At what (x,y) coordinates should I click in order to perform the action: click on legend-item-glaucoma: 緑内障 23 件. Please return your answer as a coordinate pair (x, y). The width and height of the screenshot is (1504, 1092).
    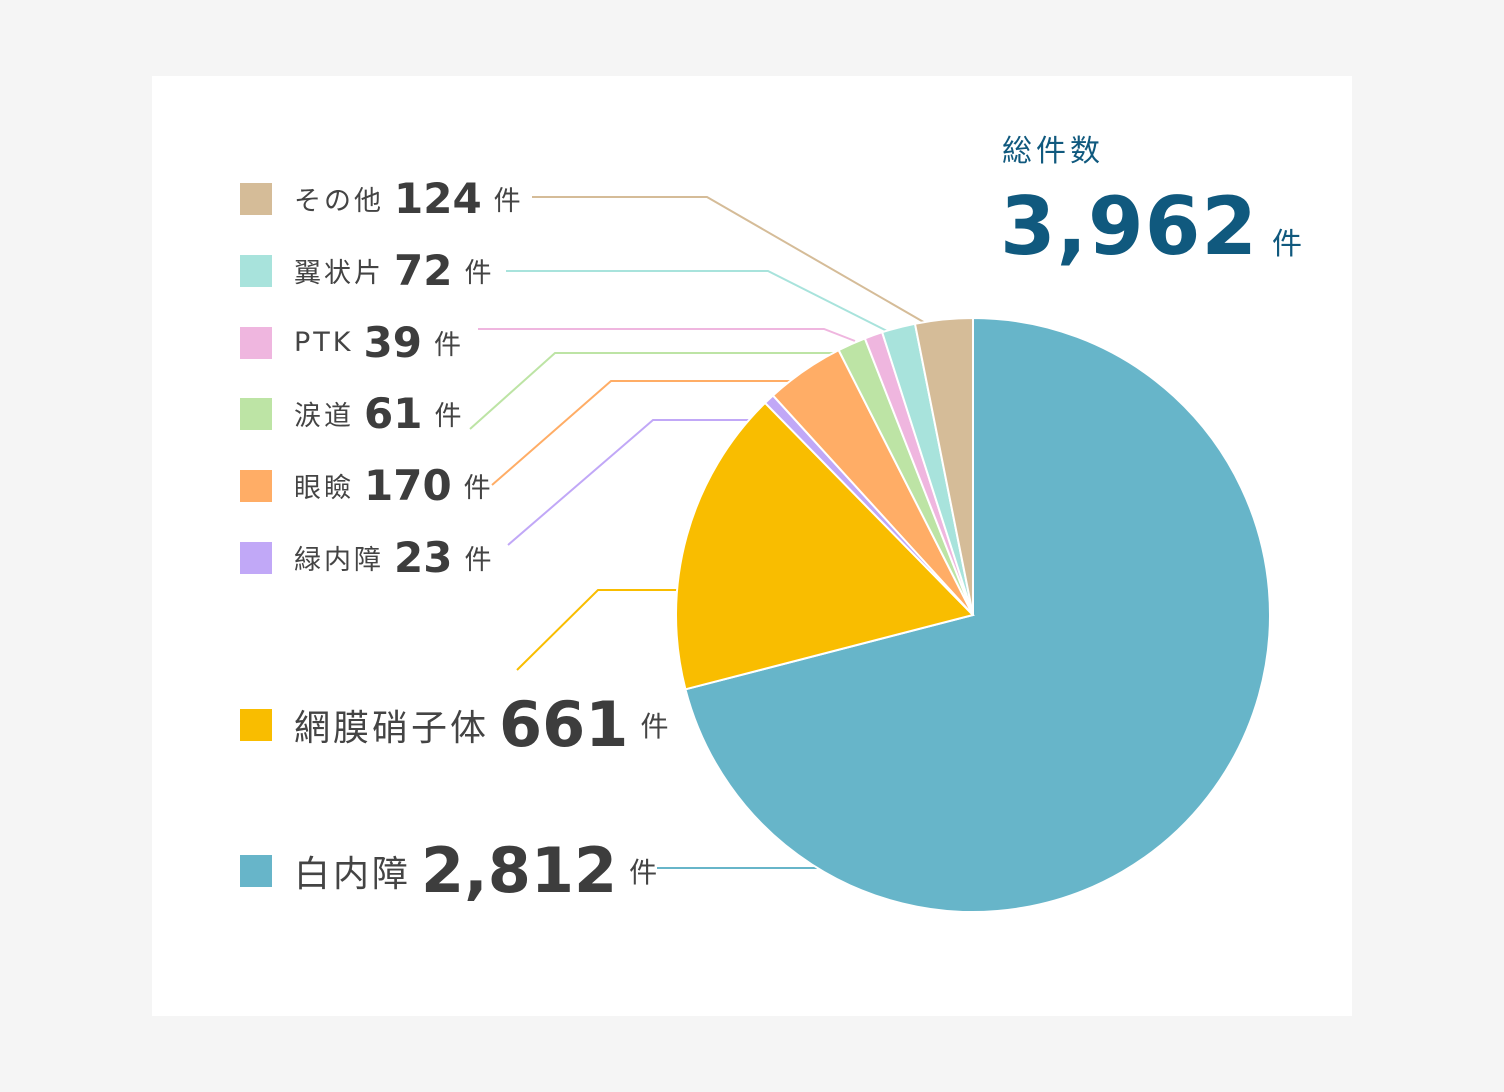
    Looking at the image, I should click on (365, 557).